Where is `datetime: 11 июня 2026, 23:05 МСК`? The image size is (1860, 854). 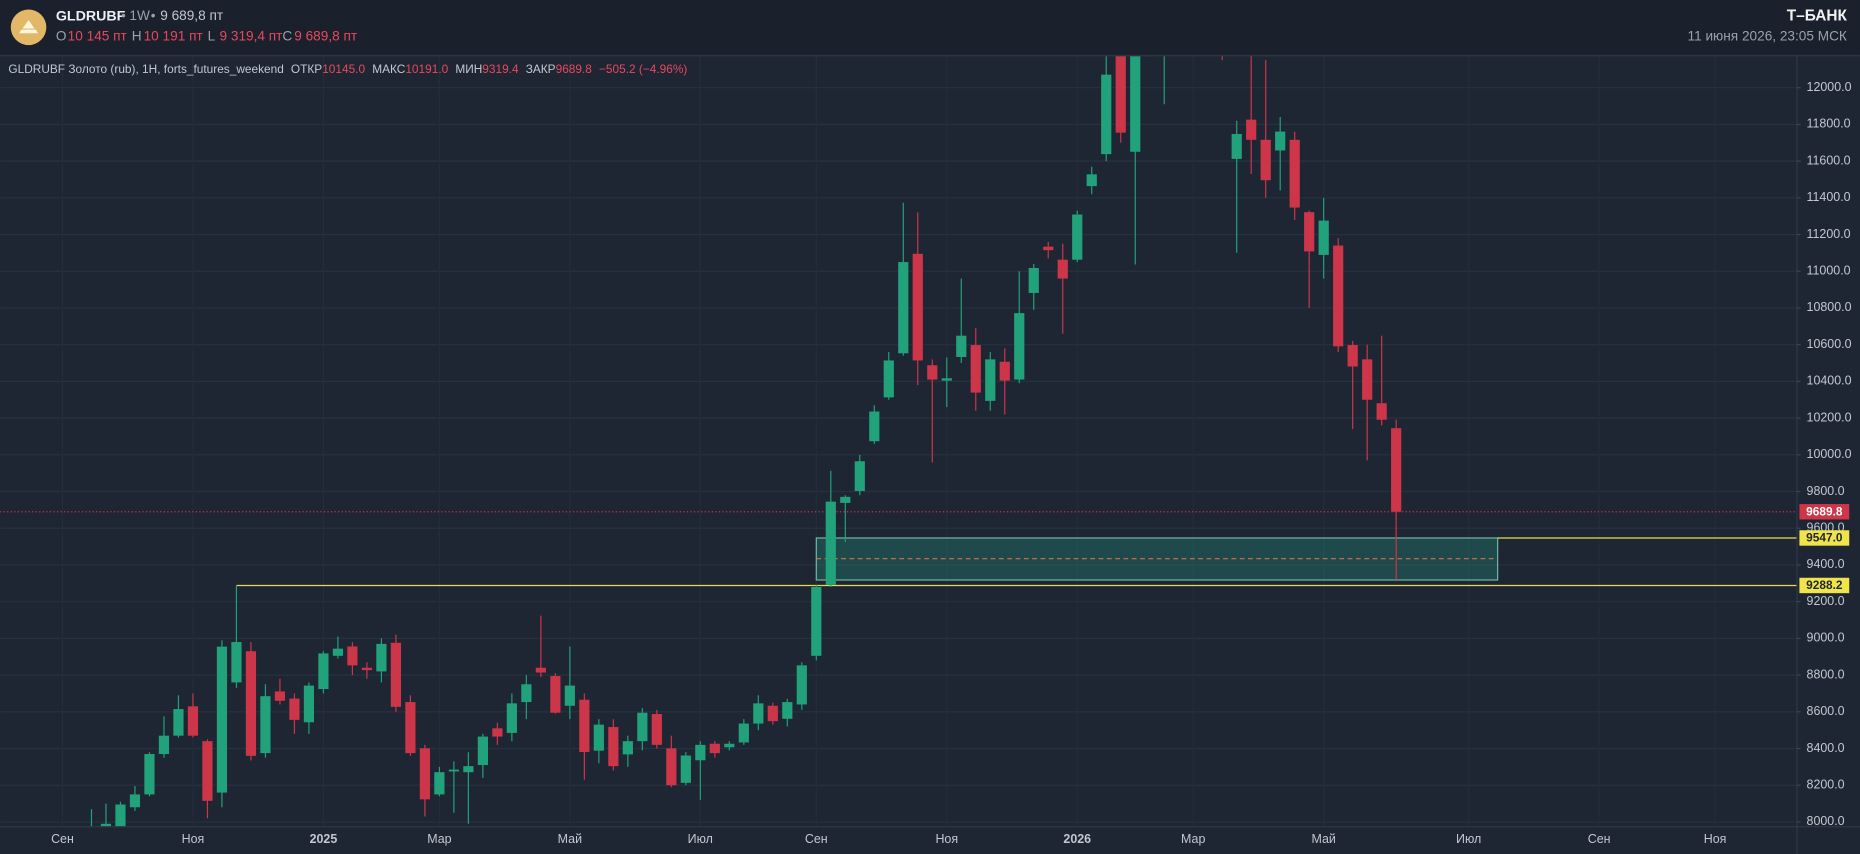 datetime: 11 июня 2026, 23:05 МСК is located at coordinates (1767, 35).